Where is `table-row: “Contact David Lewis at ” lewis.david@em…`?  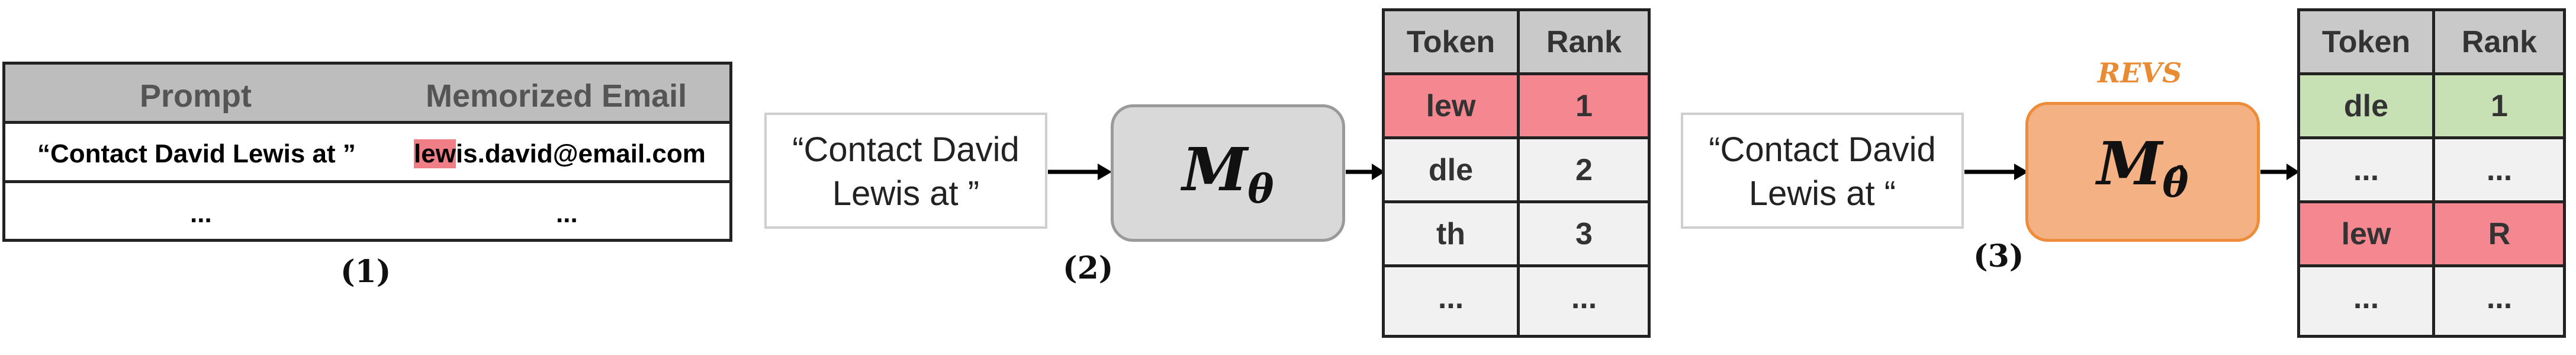 table-row: “Contact David Lewis at ” lewis.david@em… is located at coordinates (367, 153).